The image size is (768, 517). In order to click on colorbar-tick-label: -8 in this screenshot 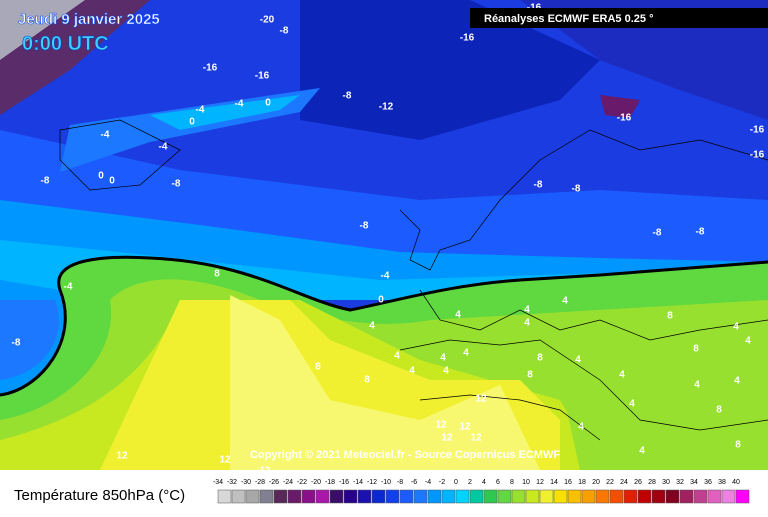, I will do `click(400, 482)`.